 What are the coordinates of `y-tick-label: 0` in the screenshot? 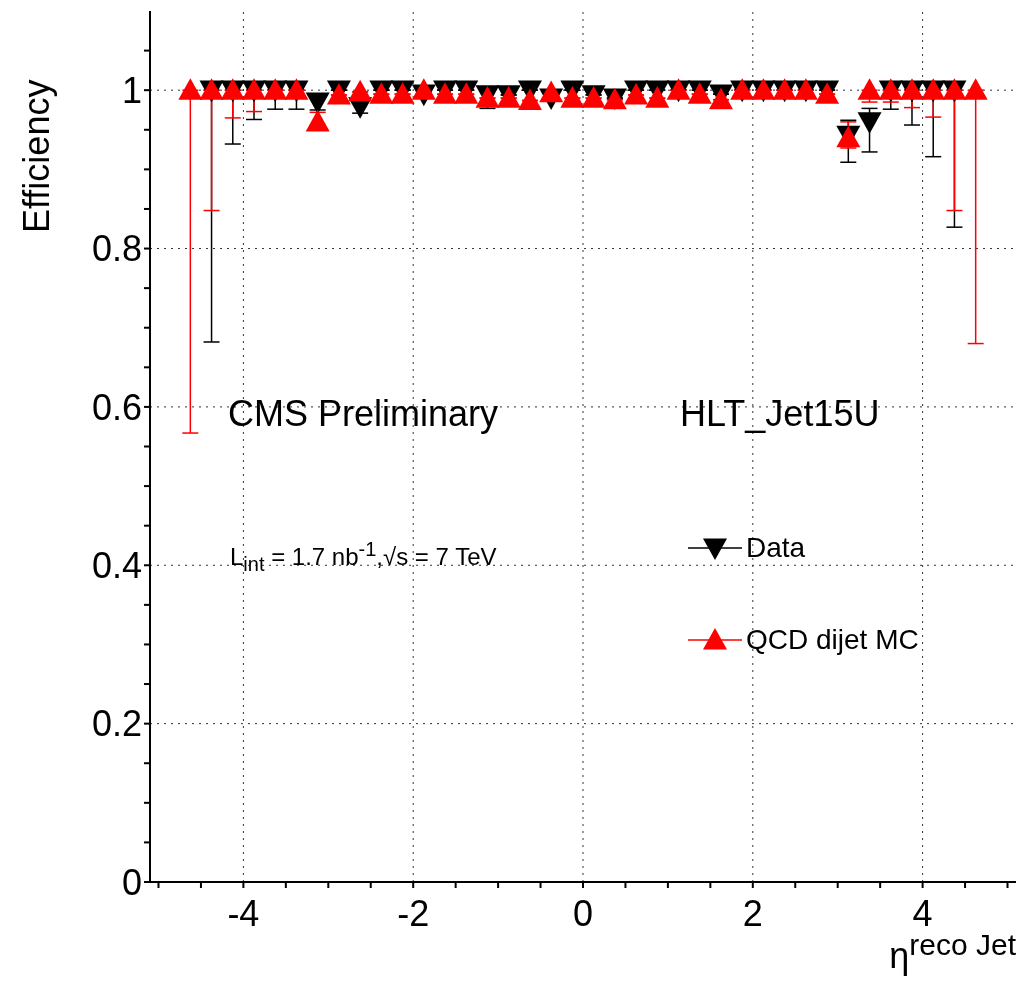 It's located at (131, 882).